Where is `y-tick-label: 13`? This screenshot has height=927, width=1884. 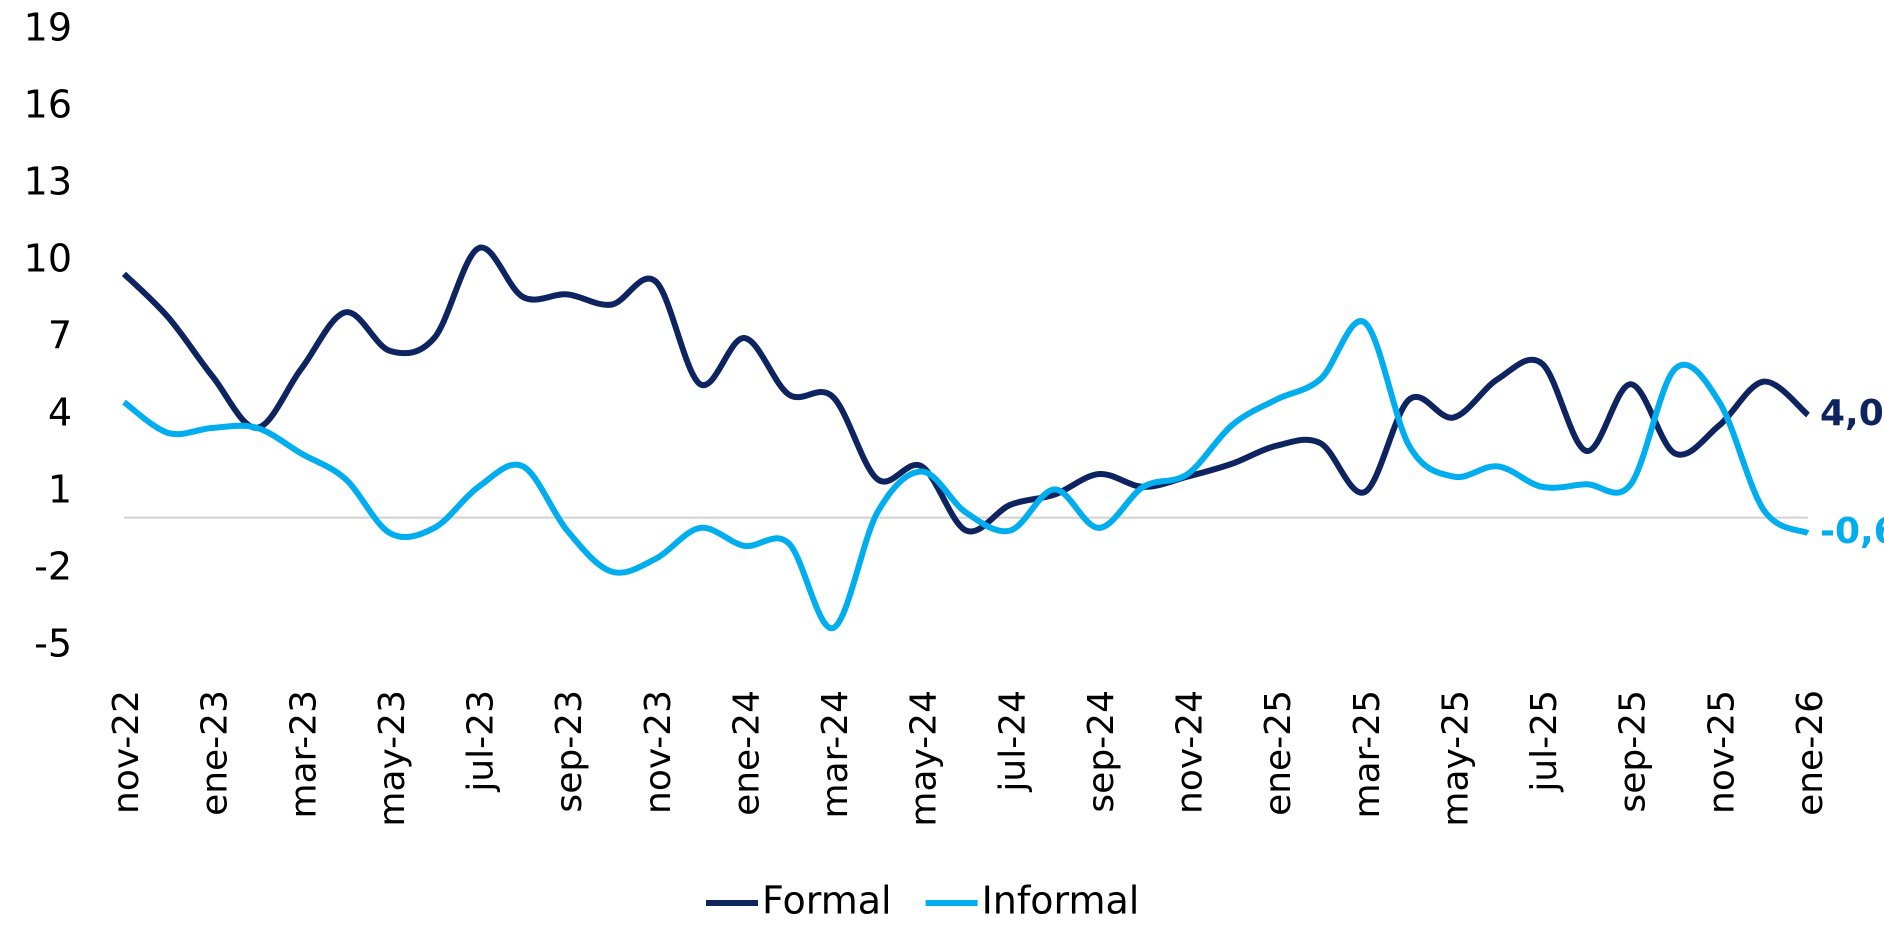 y-tick-label: 13 is located at coordinates (48, 182).